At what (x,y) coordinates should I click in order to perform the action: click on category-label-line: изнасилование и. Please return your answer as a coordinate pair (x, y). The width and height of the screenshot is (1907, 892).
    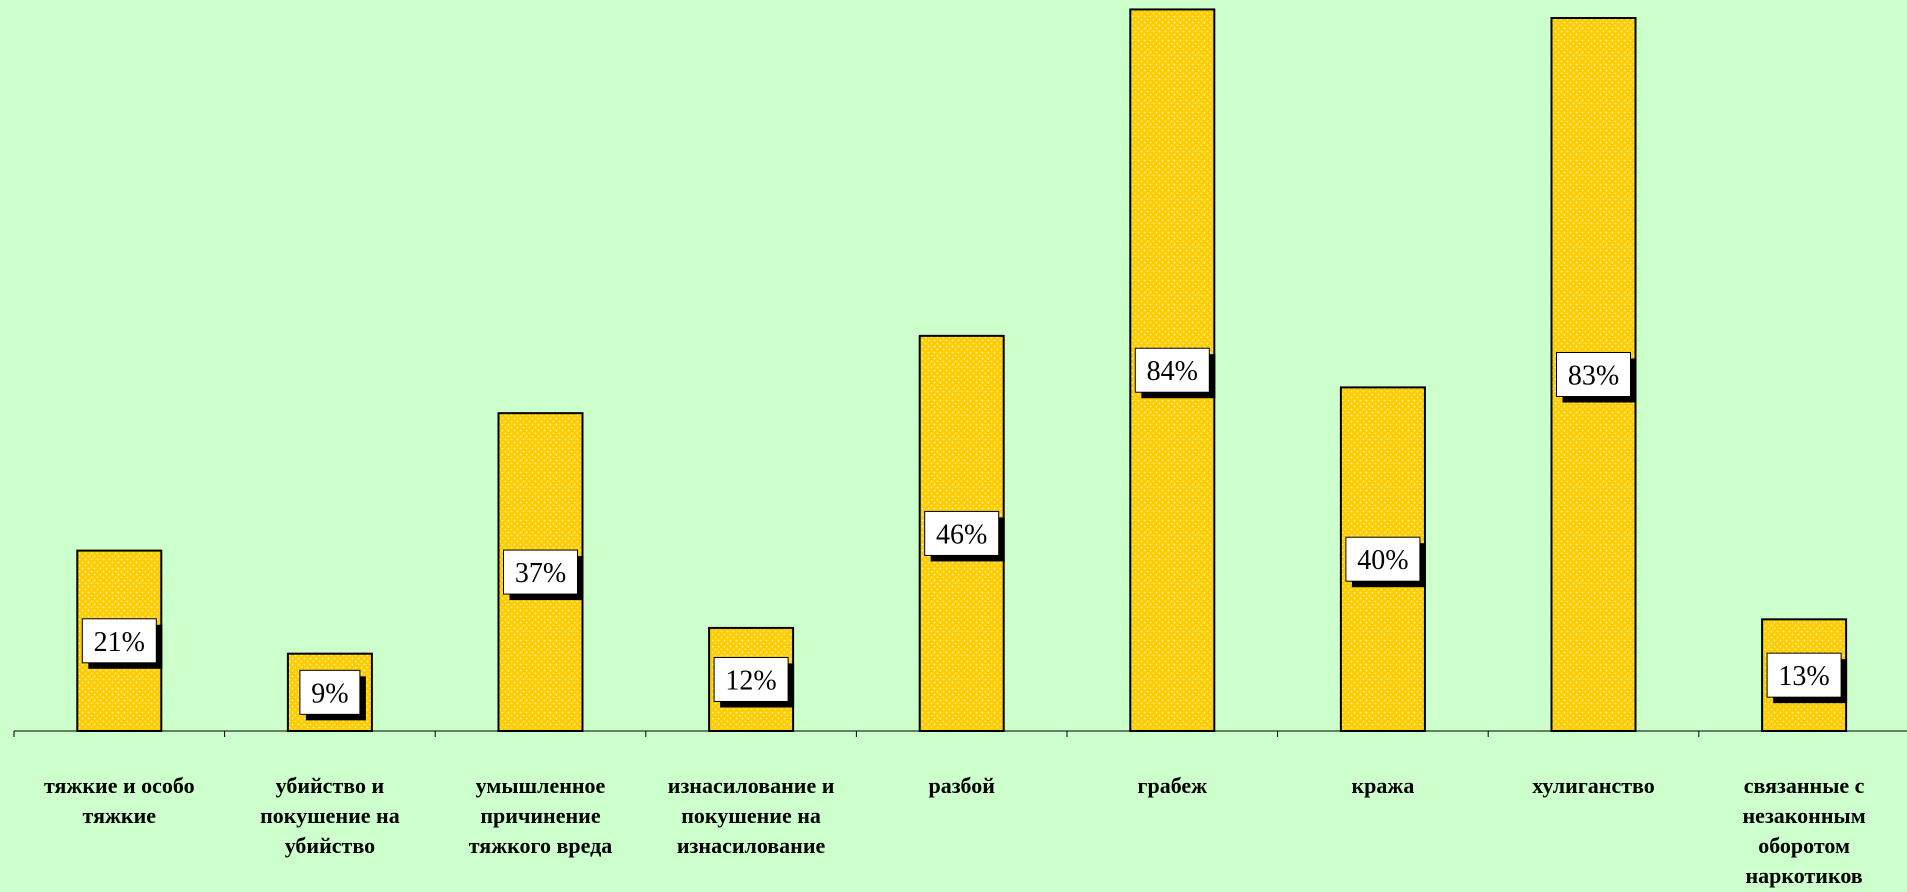
    Looking at the image, I should click on (751, 785).